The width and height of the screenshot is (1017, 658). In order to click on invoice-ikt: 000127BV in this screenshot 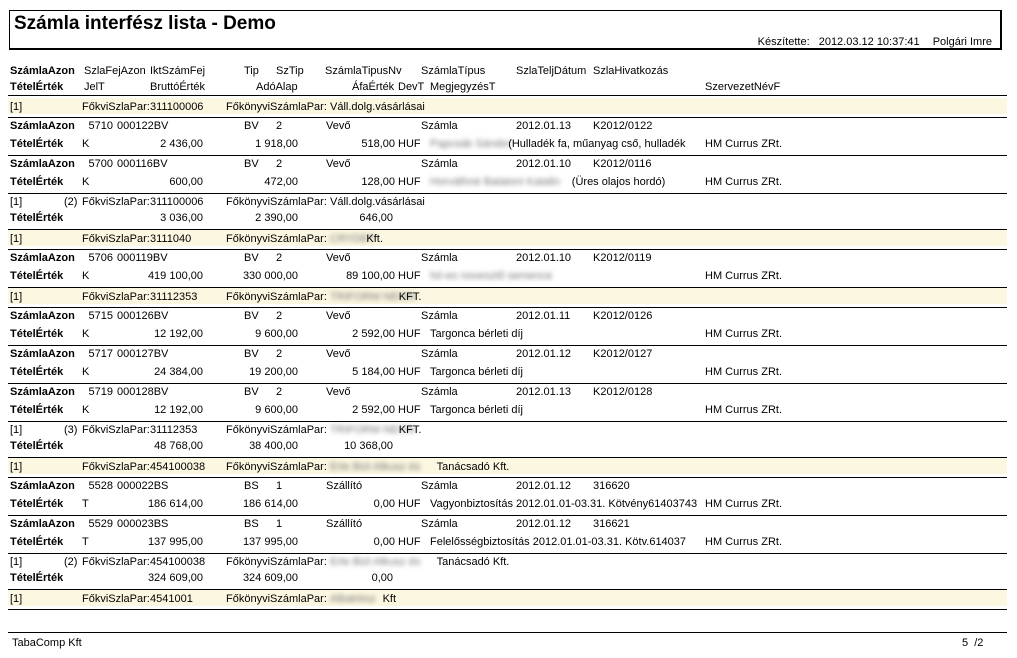, I will do `click(143, 354)`.